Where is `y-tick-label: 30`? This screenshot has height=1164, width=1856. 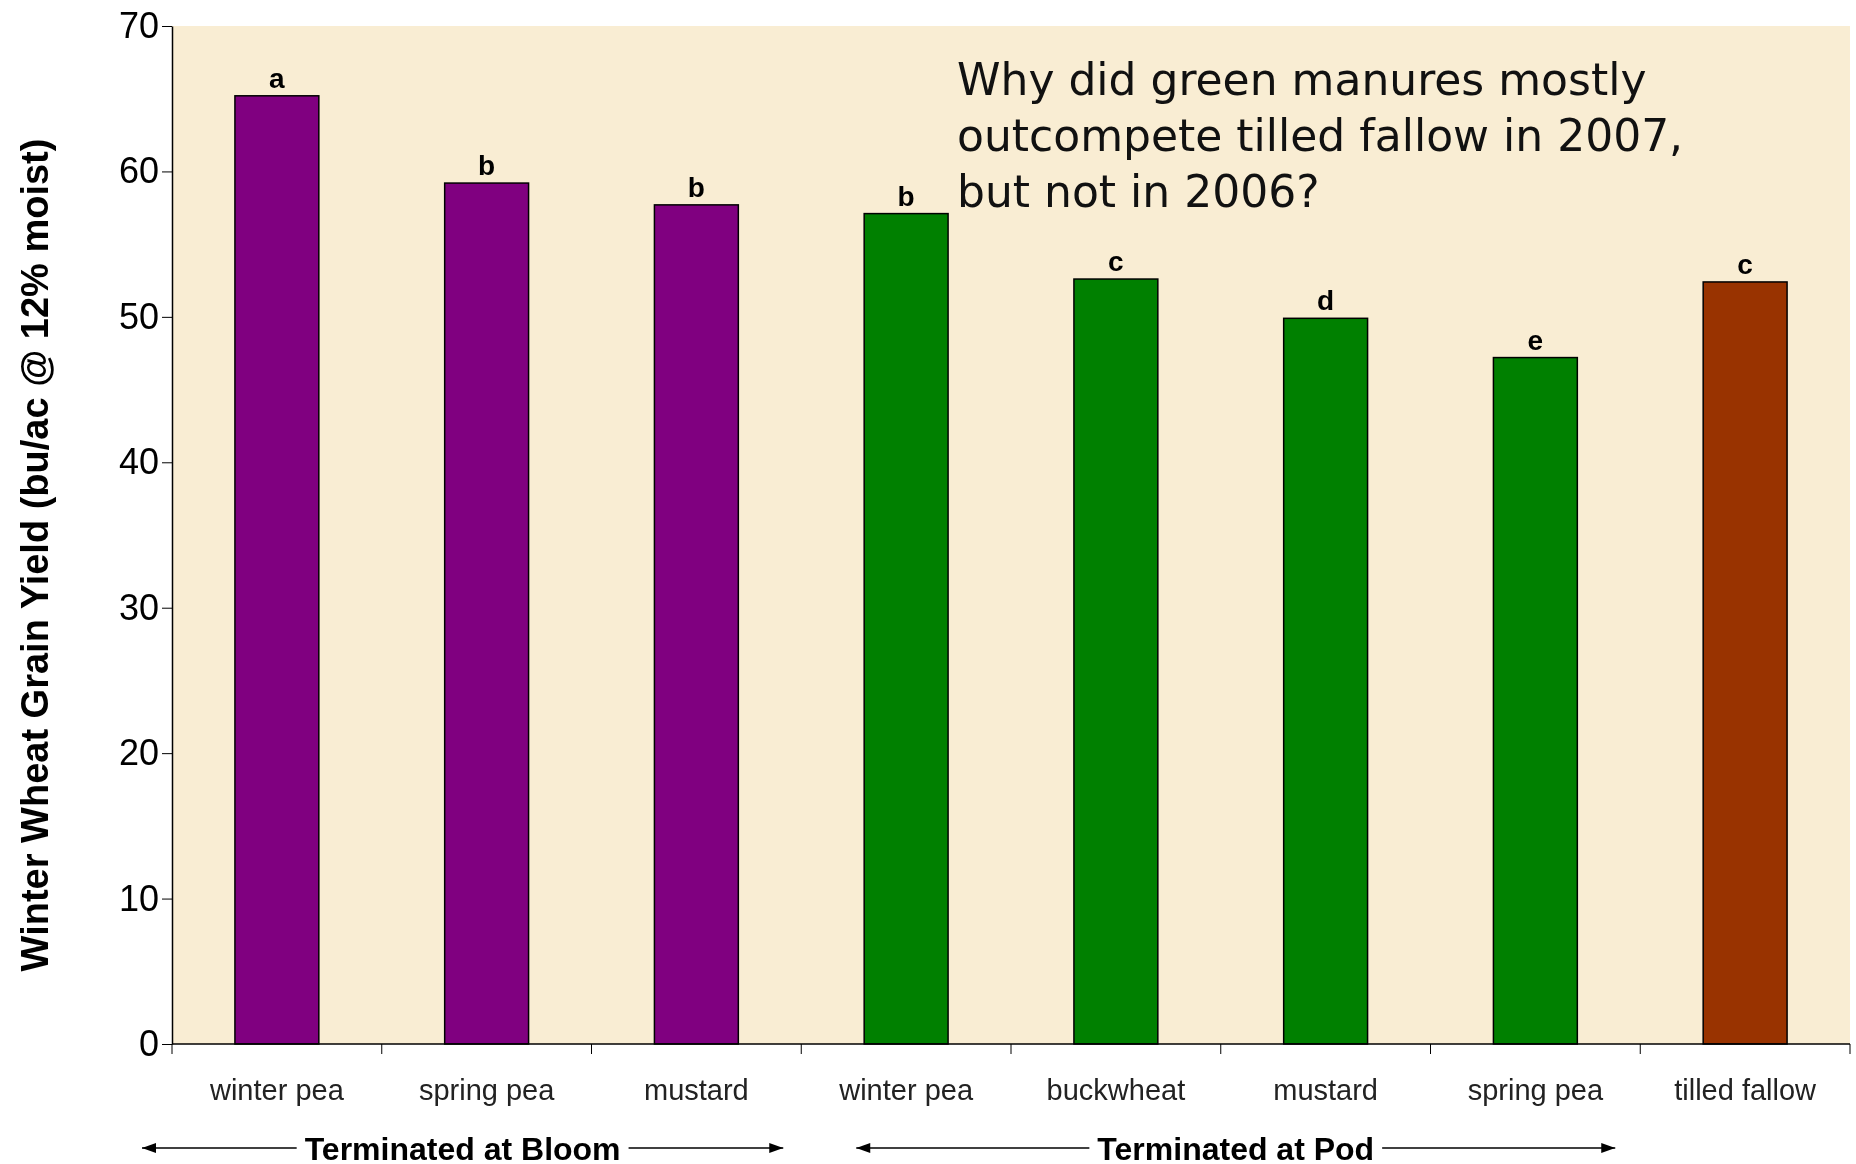
y-tick-label: 30 is located at coordinates (138, 607).